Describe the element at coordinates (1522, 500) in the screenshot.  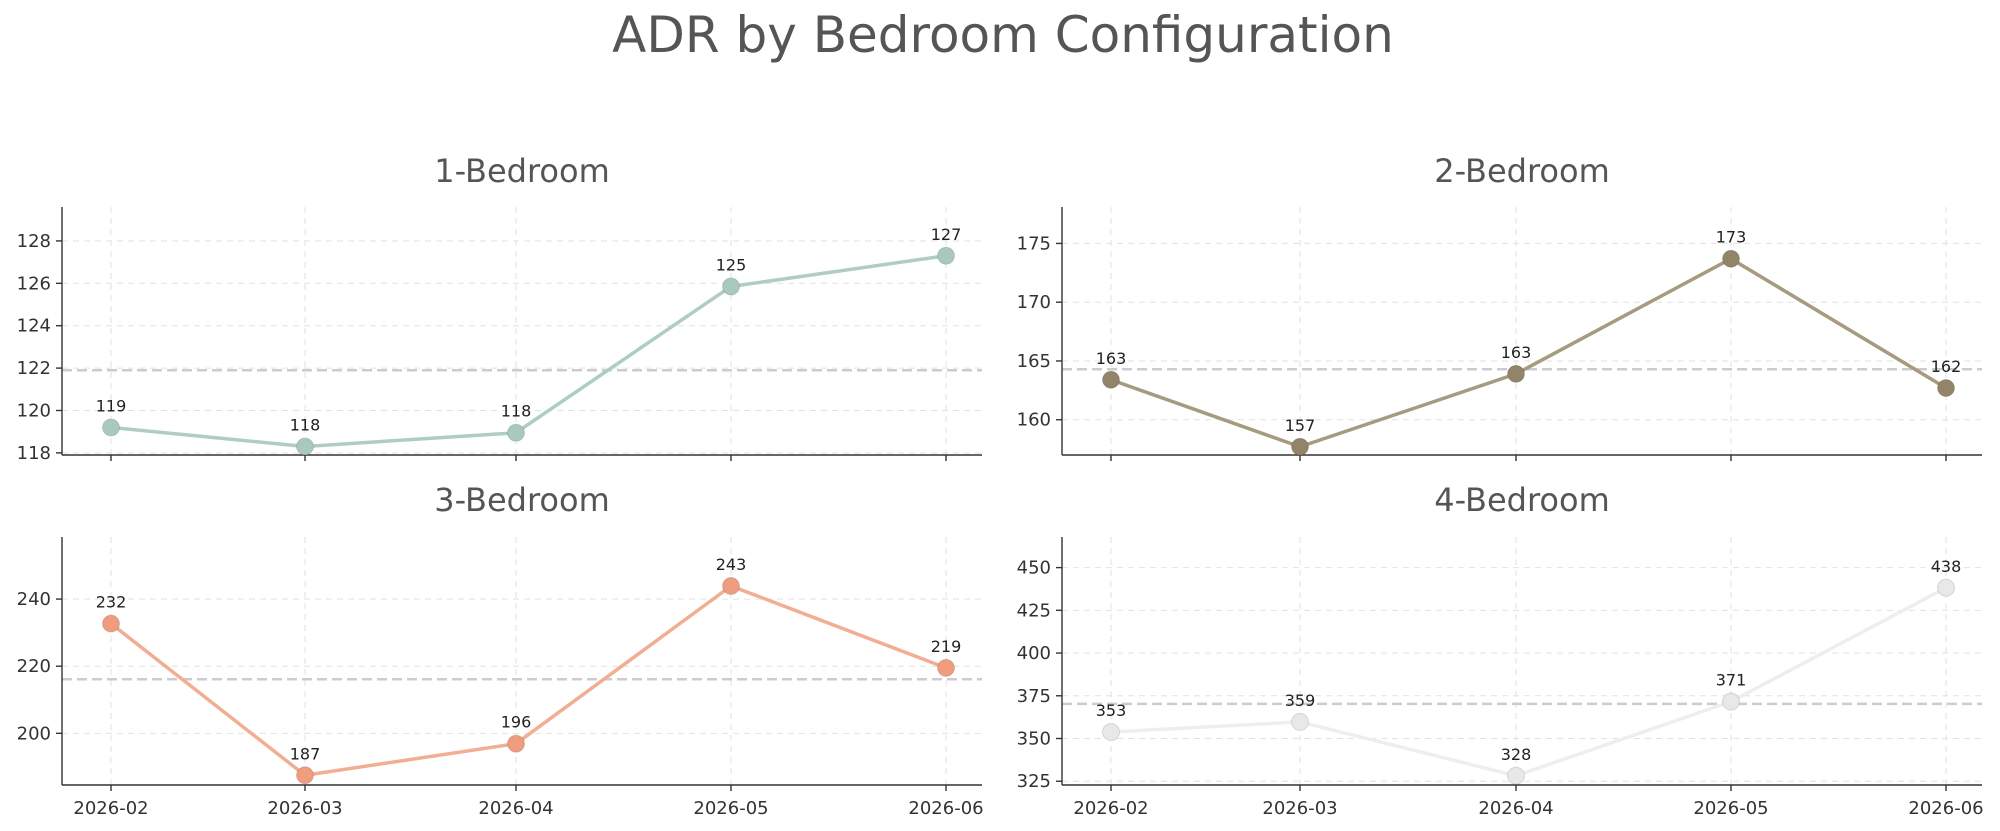
I see `subplot-title: 4-Bedroom` at that location.